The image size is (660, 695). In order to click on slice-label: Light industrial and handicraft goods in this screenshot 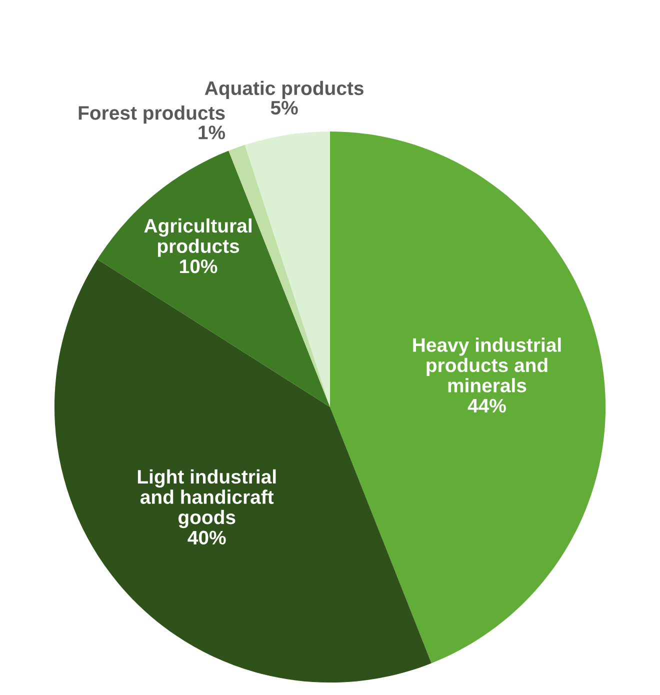, I will do `click(207, 498)`.